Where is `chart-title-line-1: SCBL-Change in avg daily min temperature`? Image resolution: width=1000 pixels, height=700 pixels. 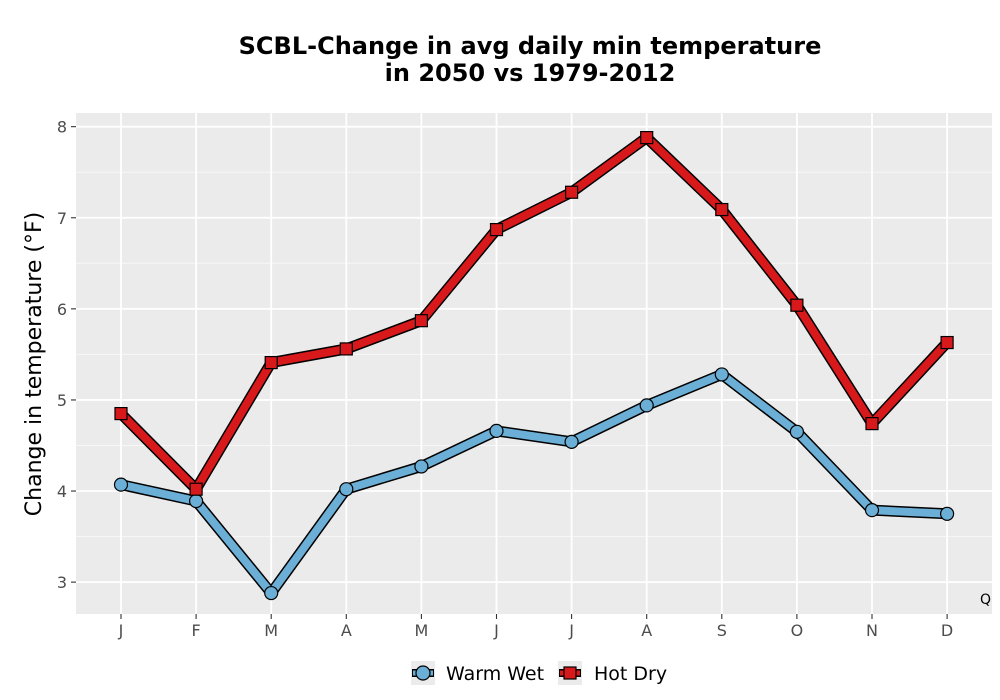 chart-title-line-1: SCBL-Change in avg daily min temperature is located at coordinates (530, 46).